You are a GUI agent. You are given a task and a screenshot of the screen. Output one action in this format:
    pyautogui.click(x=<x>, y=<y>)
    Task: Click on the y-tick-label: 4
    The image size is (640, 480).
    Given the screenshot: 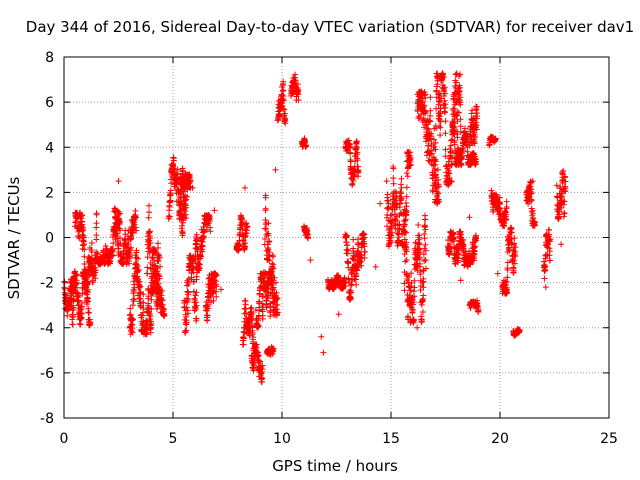 What is the action you would take?
    pyautogui.click(x=49, y=148)
    